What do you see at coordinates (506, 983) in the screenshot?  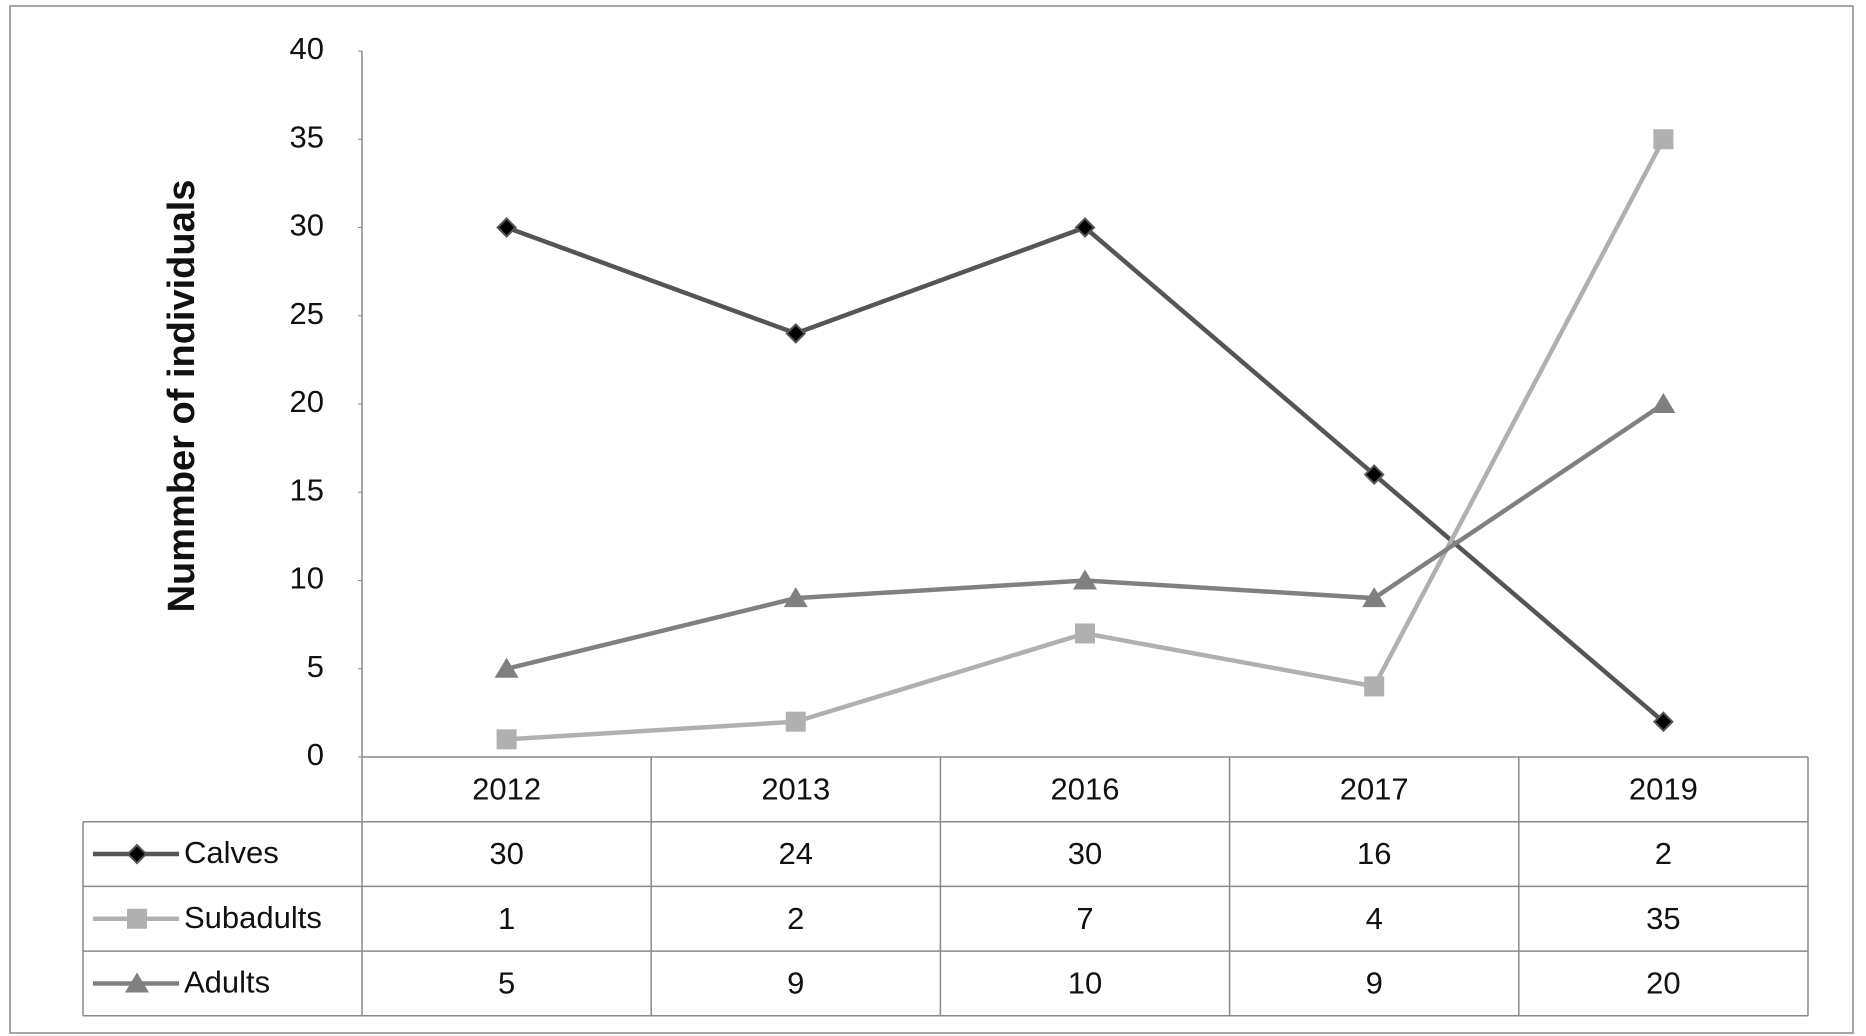 I see `table-value: 5` at bounding box center [506, 983].